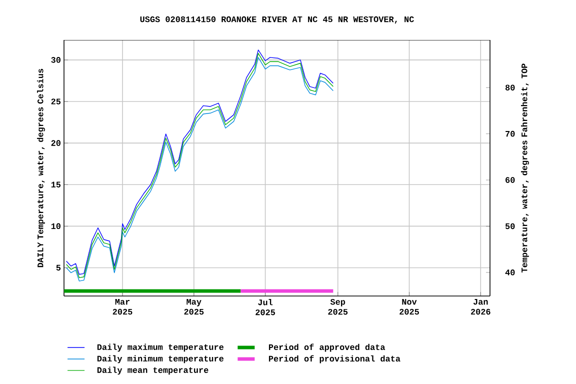 This screenshot has height=384, width=576. Describe the element at coordinates (58, 267) in the screenshot. I see `y-tick-label: 5` at that location.